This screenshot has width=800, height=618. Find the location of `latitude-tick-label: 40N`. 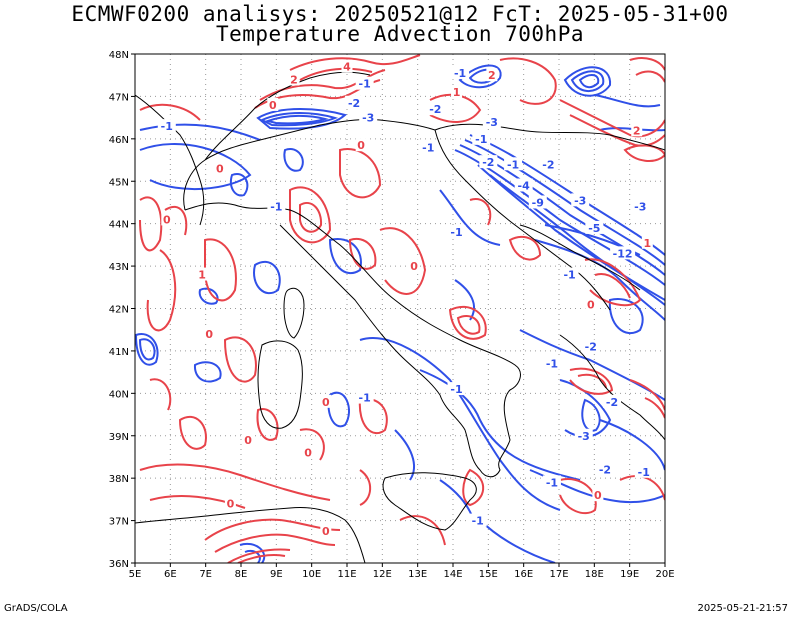

latitude-tick-label: 40N is located at coordinates (119, 394).